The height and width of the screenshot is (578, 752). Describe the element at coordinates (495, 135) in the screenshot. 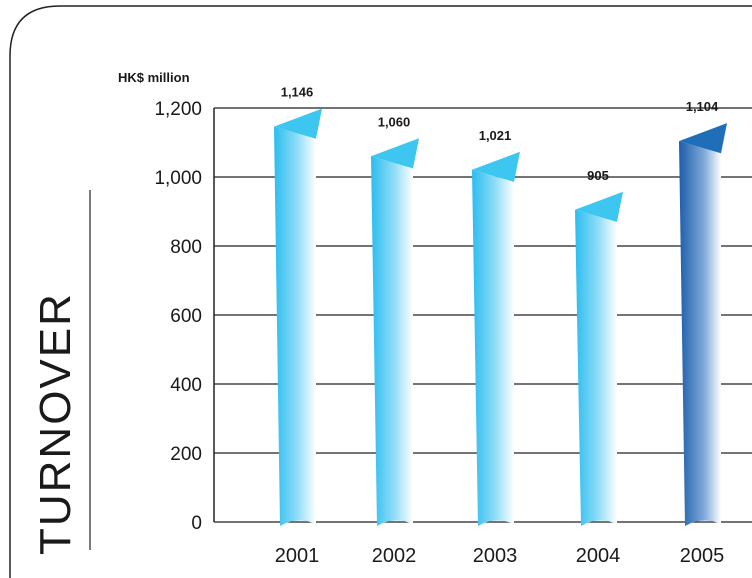

I see `data-label-2003: 1,021` at that location.